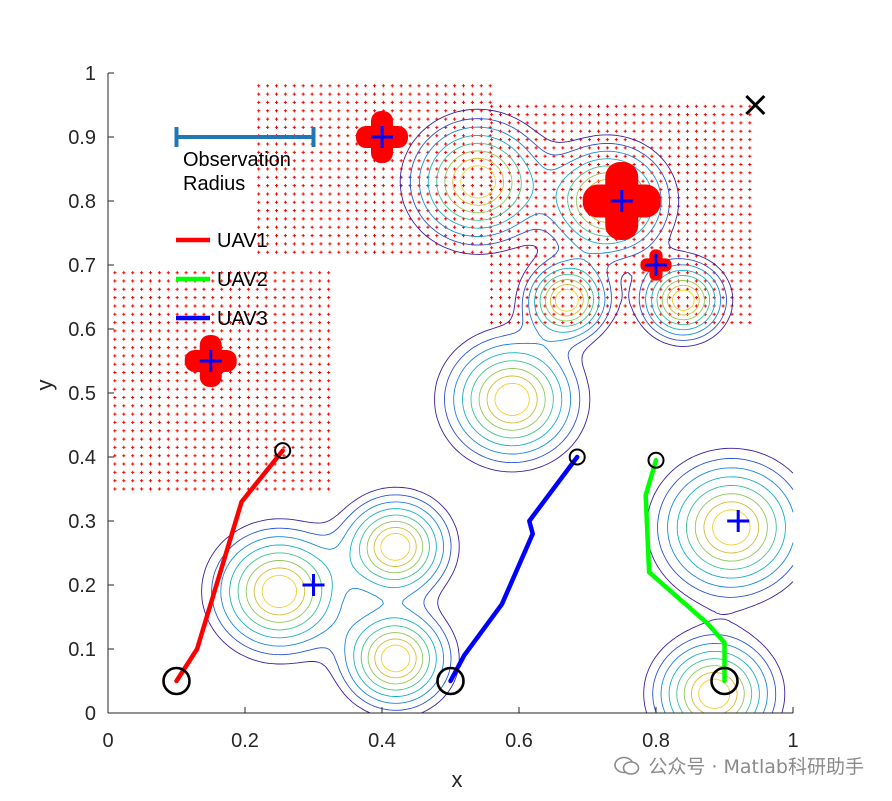 The width and height of the screenshot is (892, 801). Describe the element at coordinates (245, 741) in the screenshot. I see `x-tick-label: 0.2` at that location.